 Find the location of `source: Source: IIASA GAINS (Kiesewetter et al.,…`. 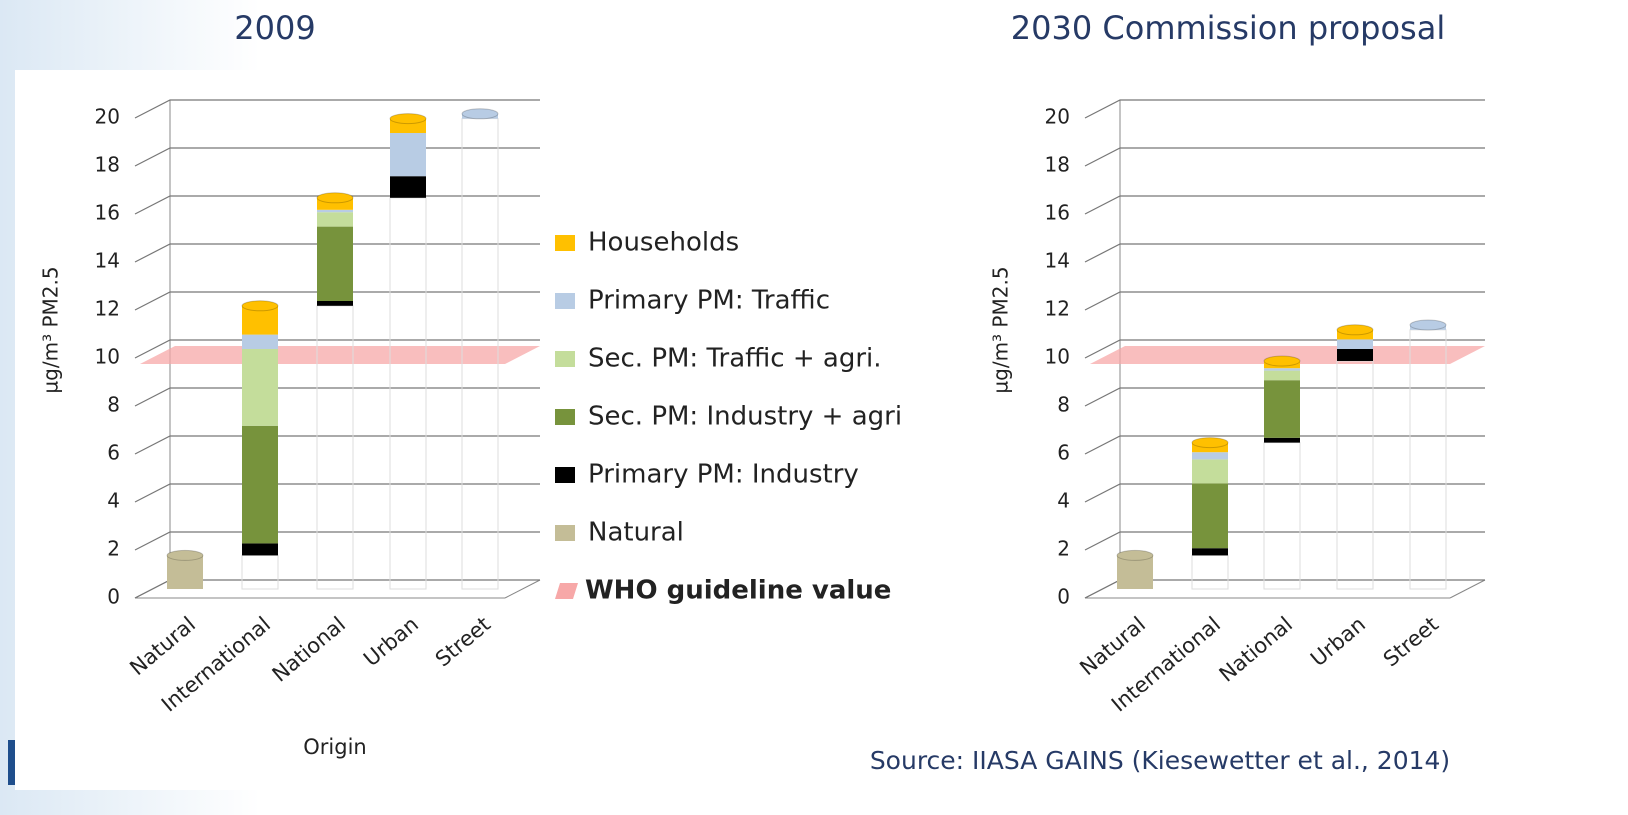

source: Source: IIASA GAINS (Kiesewetter et al.,… is located at coordinates (1160, 760).